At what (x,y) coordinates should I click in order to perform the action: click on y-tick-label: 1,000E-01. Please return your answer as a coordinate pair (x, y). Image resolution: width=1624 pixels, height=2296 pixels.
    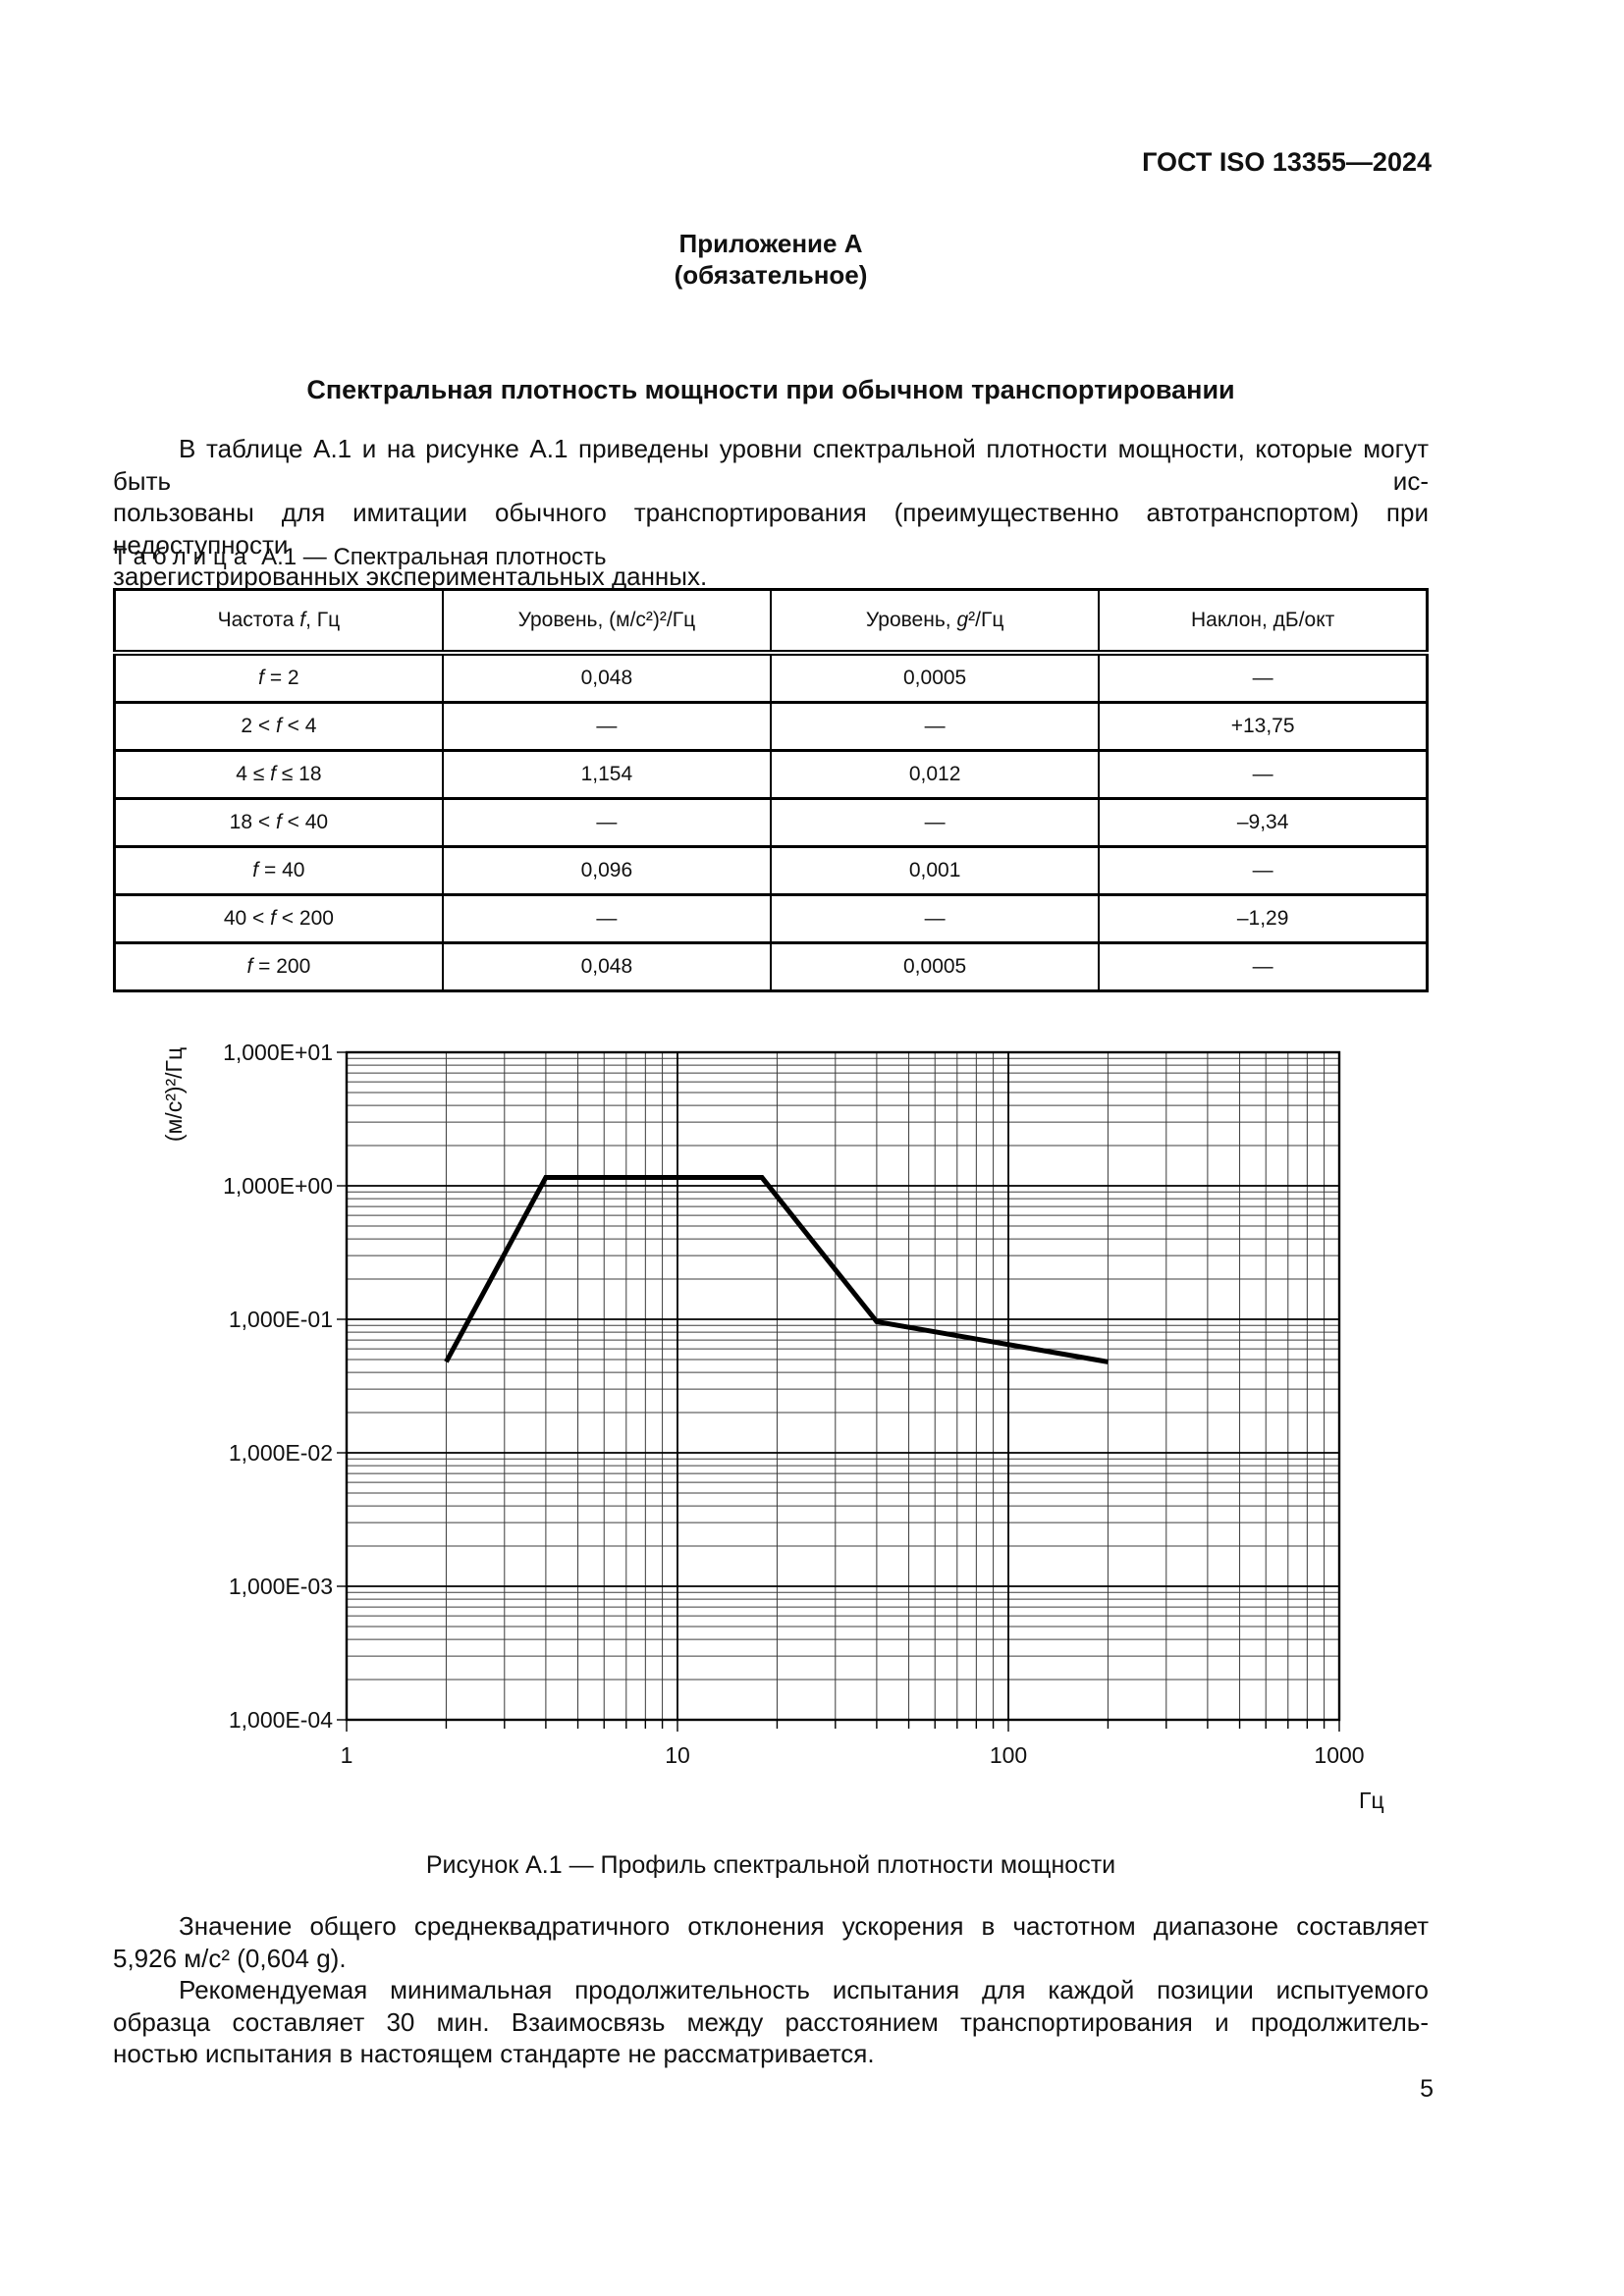
    Looking at the image, I should click on (281, 1320).